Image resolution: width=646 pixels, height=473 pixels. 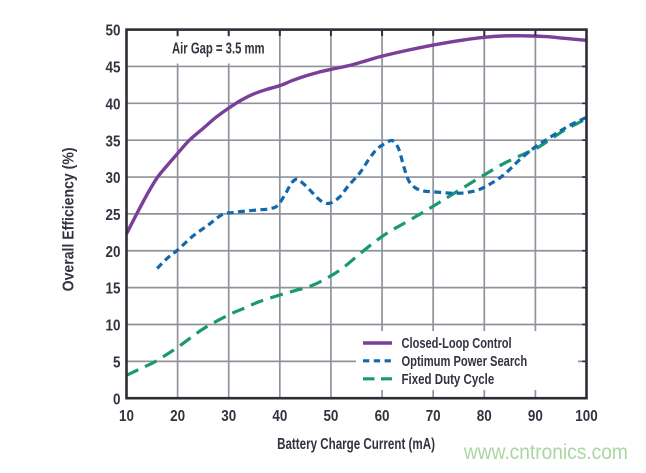 I want to click on svg-text: Optimum Power Search, so click(x=465, y=361).